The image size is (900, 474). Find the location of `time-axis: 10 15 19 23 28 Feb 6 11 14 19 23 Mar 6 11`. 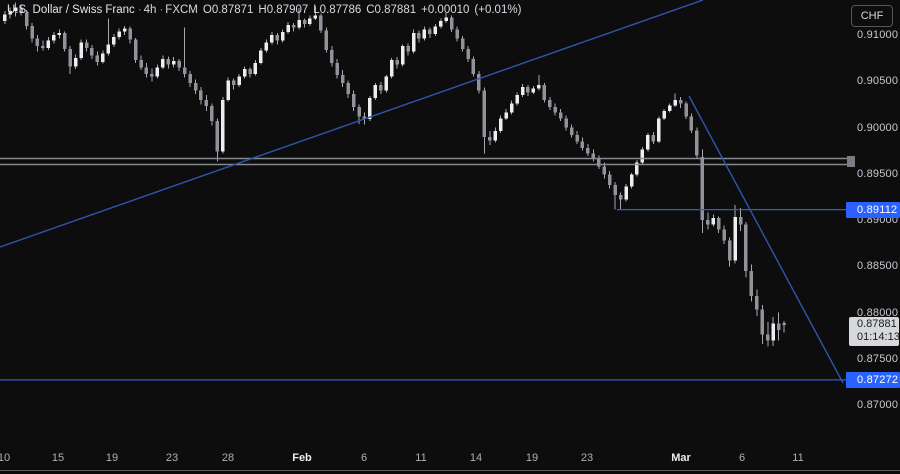

time-axis: 10 15 19 23 28 Feb 6 11 14 19 23 Mar 6 11 is located at coordinates (450, 459).